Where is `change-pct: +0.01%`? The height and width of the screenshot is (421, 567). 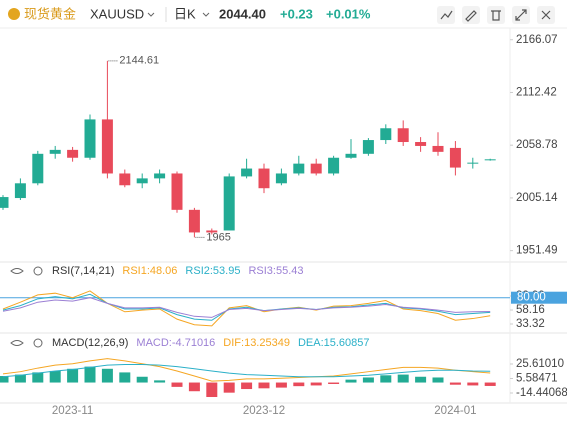 change-pct: +0.01% is located at coordinates (348, 13).